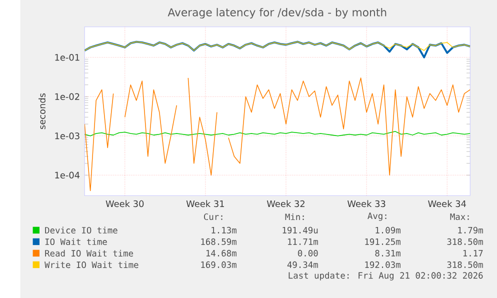 The width and height of the screenshot is (497, 298). What do you see at coordinates (91, 264) in the screenshot?
I see `legend-label: Write IO Wait time` at bounding box center [91, 264].